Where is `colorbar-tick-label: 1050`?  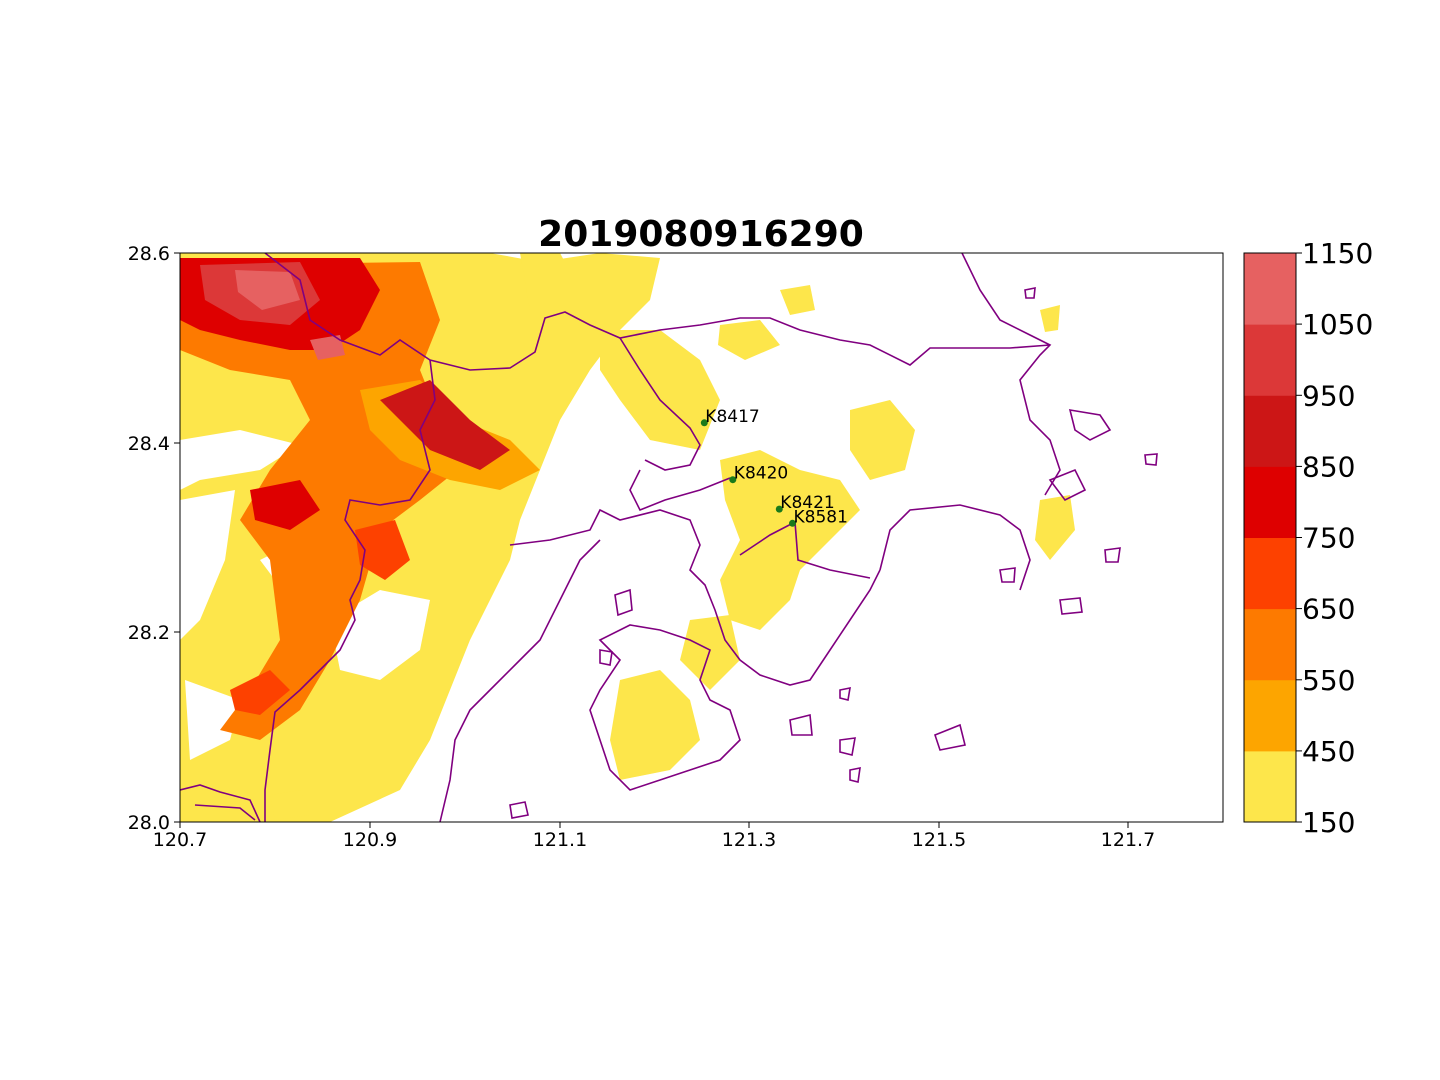 colorbar-tick-label: 1050 is located at coordinates (1337, 324).